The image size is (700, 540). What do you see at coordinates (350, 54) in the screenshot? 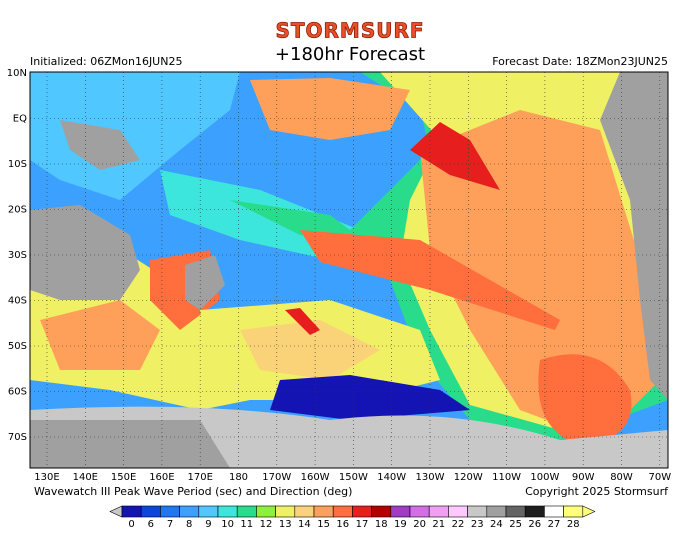
I see `title: +180hr Forecast` at bounding box center [350, 54].